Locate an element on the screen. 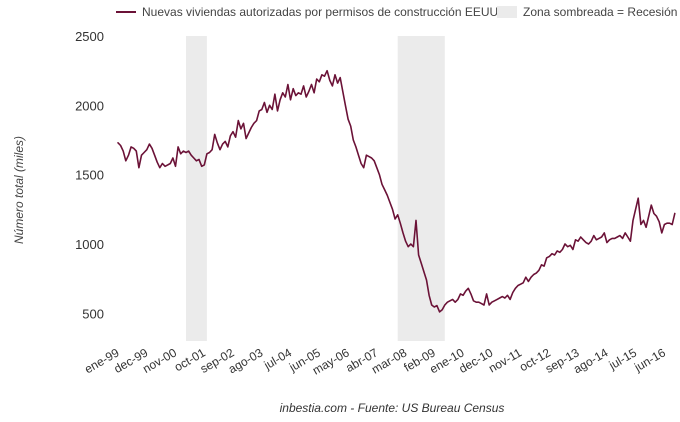 The image size is (680, 422). y-axis-ticks: 500 1000 1500 2000 2500 is located at coordinates (89, 175).